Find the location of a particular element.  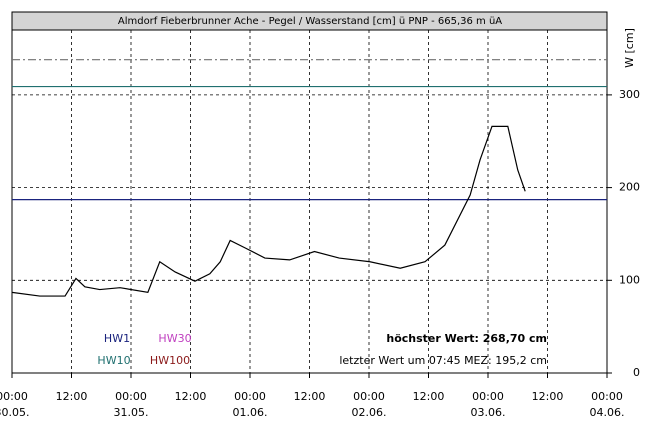

x-date-label: 30.05. is located at coordinates (15, 412).